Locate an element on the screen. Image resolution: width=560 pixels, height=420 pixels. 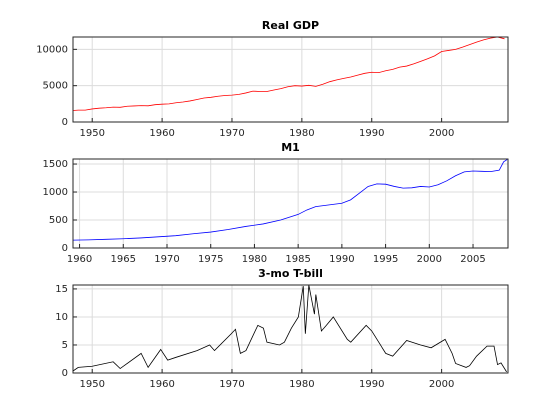
y-tick-label: 1000 is located at coordinates (55, 192).